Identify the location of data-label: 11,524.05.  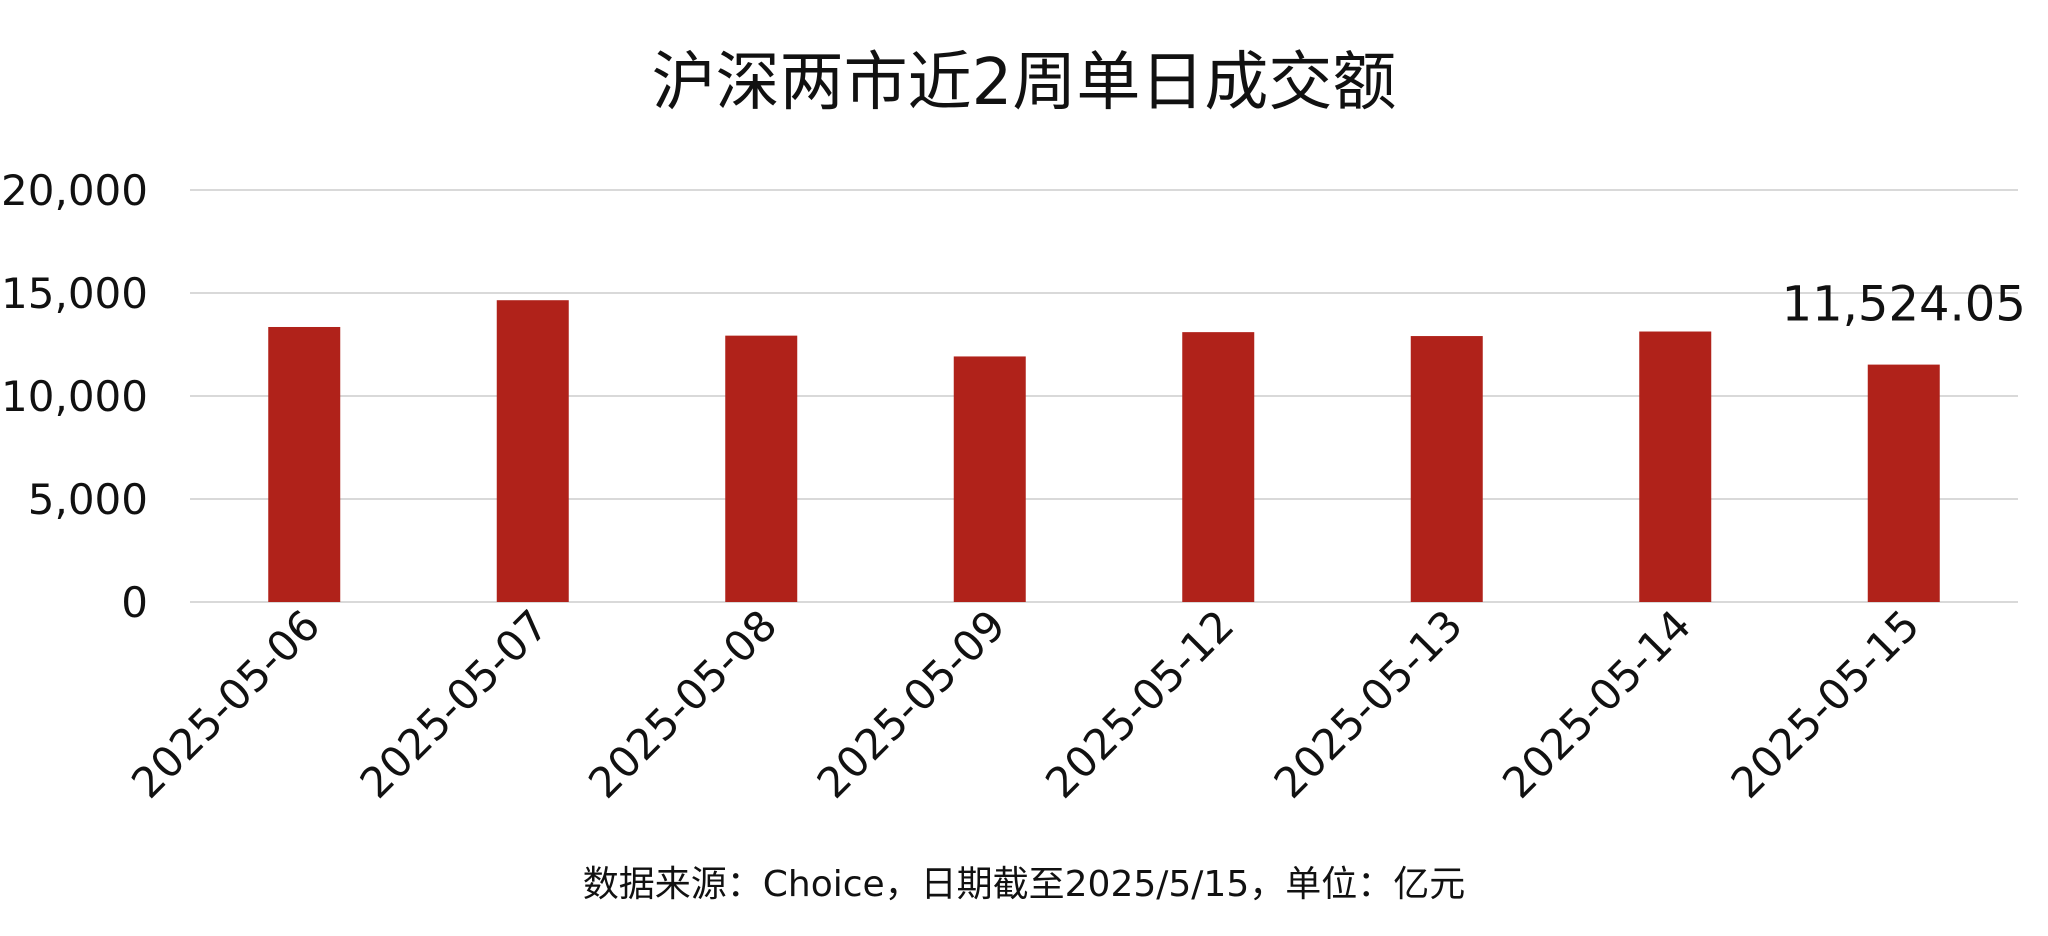
(1904, 305).